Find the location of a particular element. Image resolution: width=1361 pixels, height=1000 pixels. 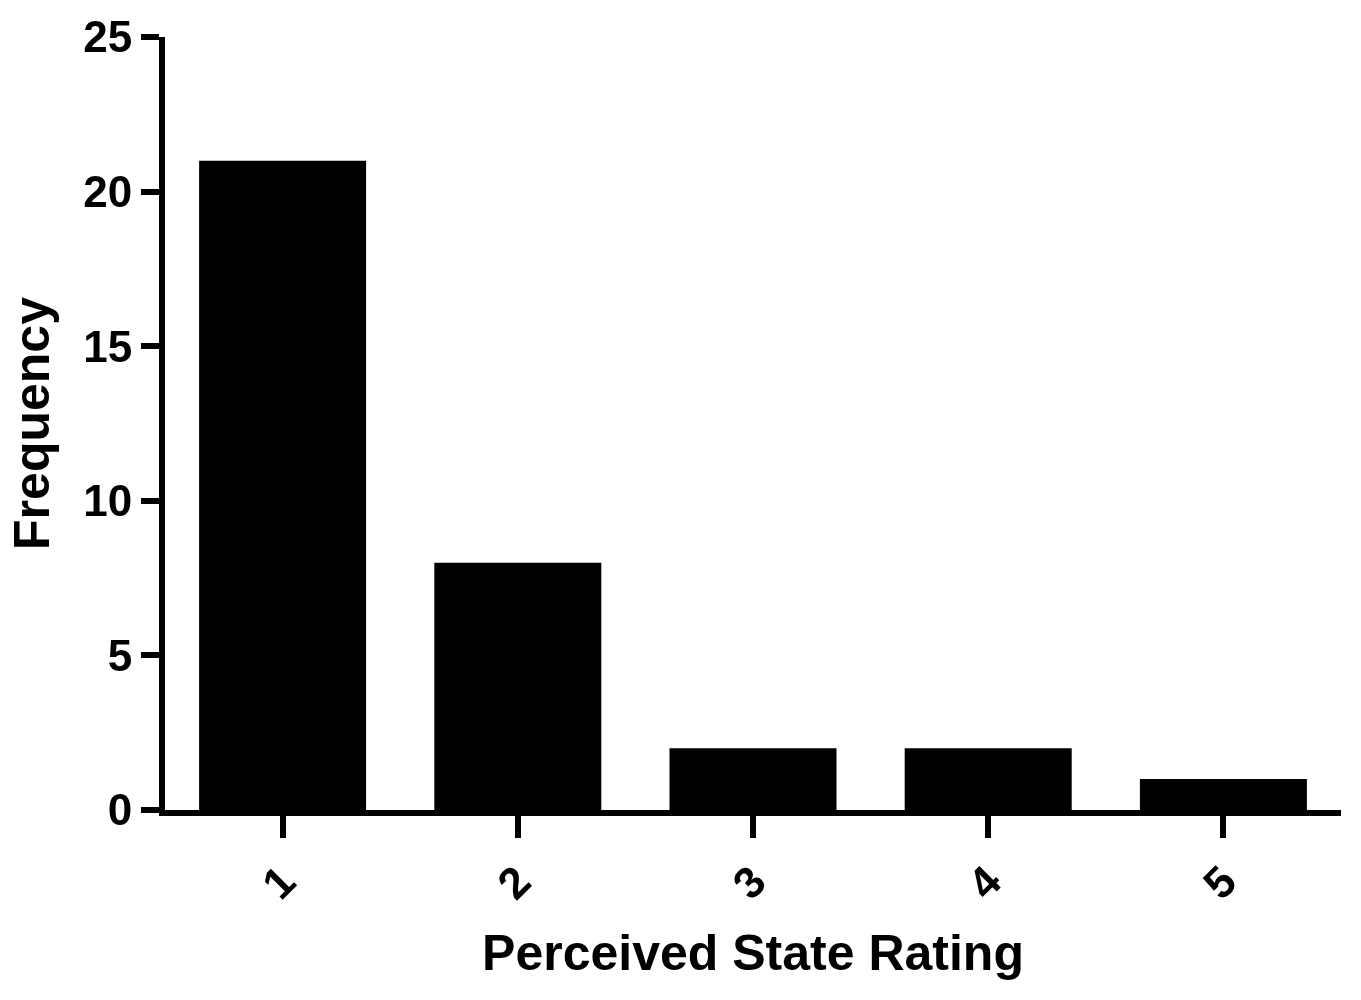

x-tick-label: 3 is located at coordinates (748, 882).